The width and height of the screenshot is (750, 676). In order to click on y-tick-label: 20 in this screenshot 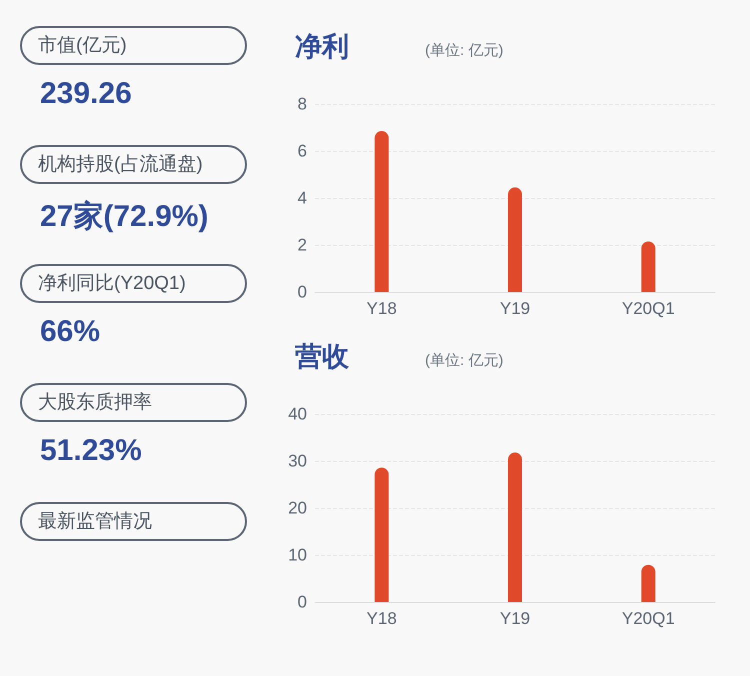, I will do `click(297, 508)`.